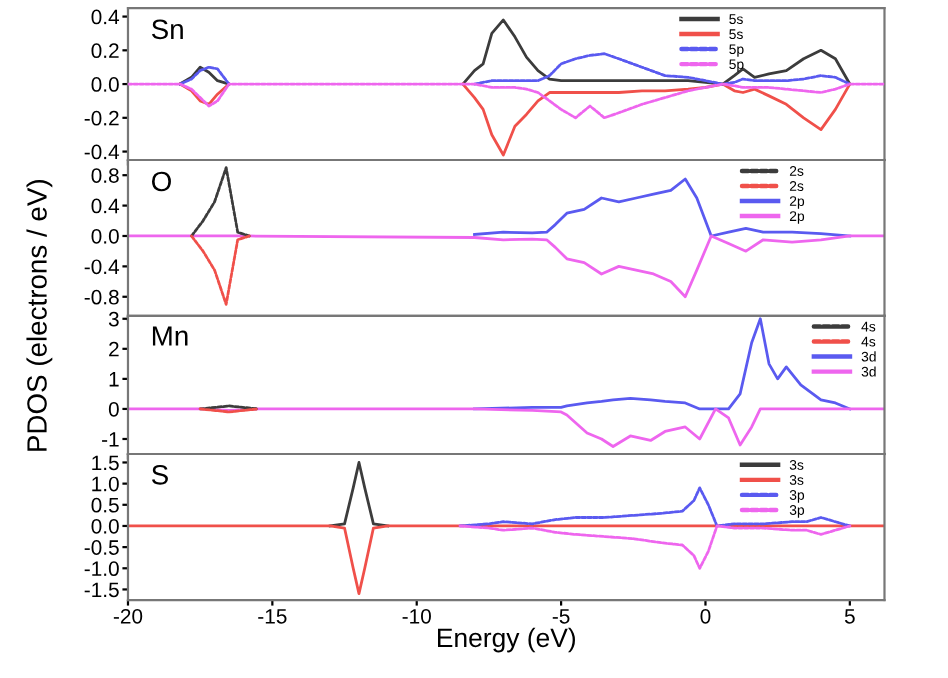 The image size is (948, 678). Describe the element at coordinates (105, 505) in the screenshot. I see `y-tick-label: 0.5` at that location.